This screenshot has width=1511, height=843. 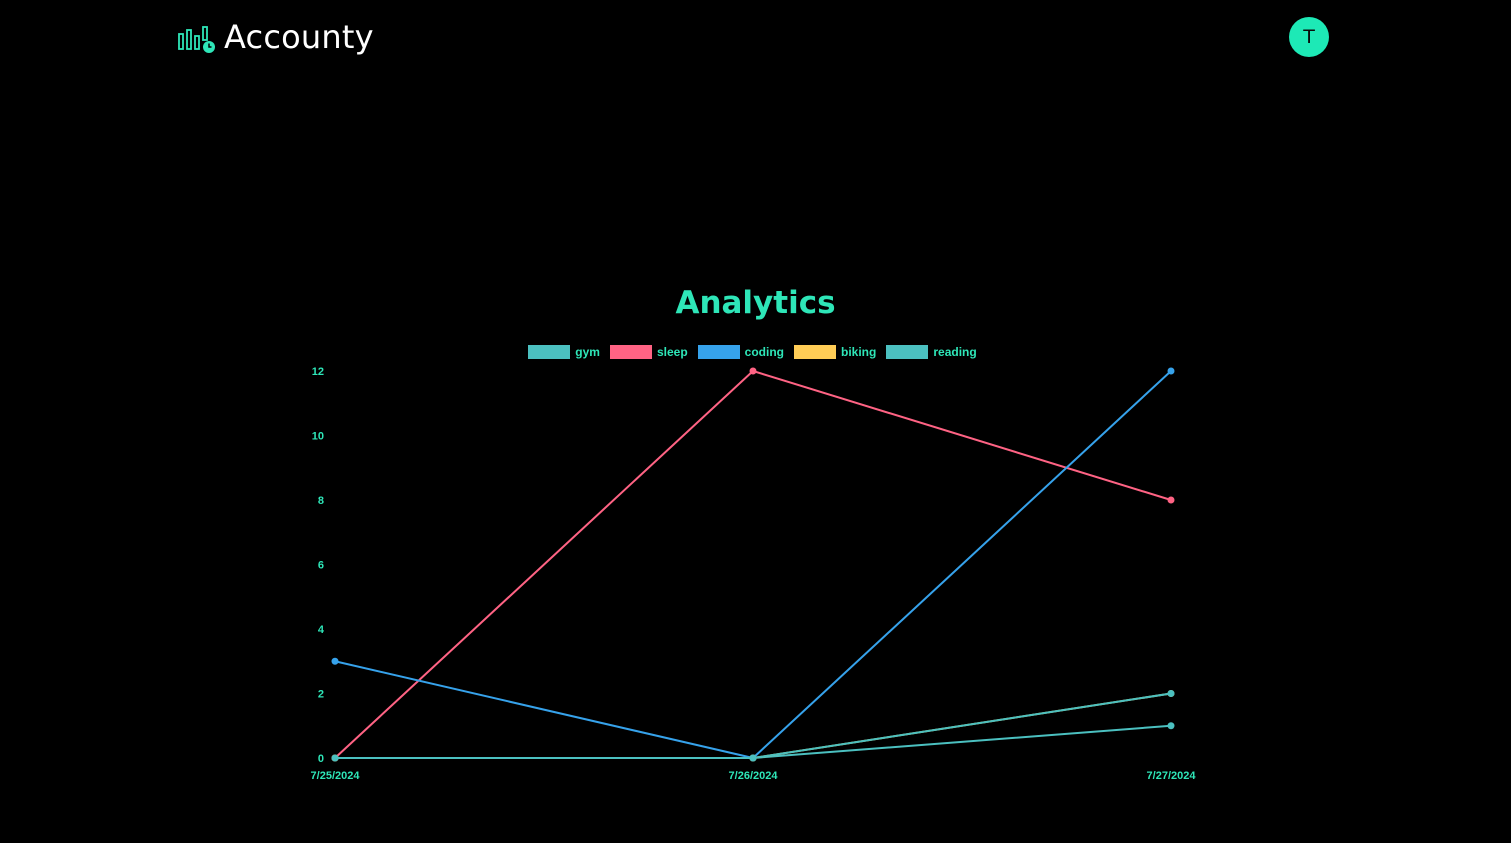 I want to click on legend-label: biking, so click(x=859, y=352).